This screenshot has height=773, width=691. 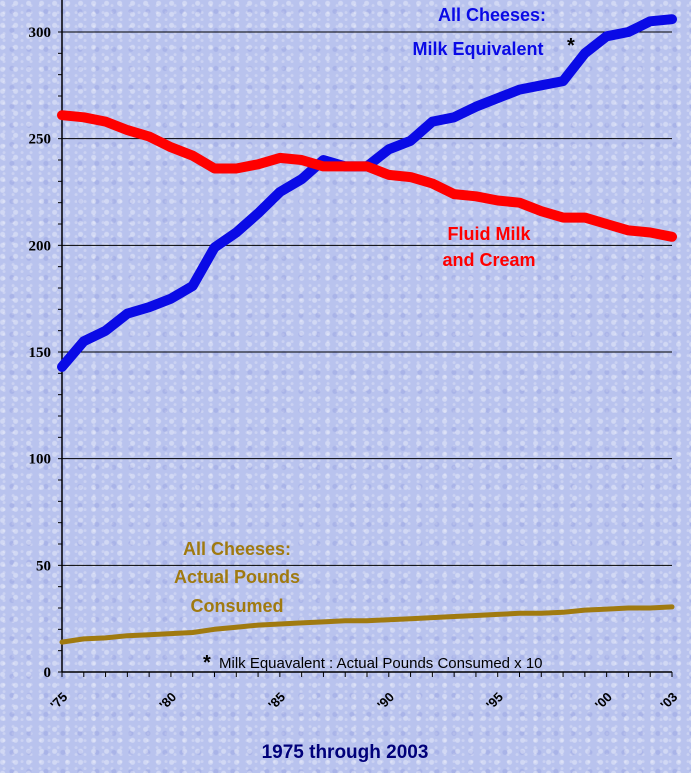 What do you see at coordinates (40, 33) in the screenshot?
I see `y-tick-label: 300` at bounding box center [40, 33].